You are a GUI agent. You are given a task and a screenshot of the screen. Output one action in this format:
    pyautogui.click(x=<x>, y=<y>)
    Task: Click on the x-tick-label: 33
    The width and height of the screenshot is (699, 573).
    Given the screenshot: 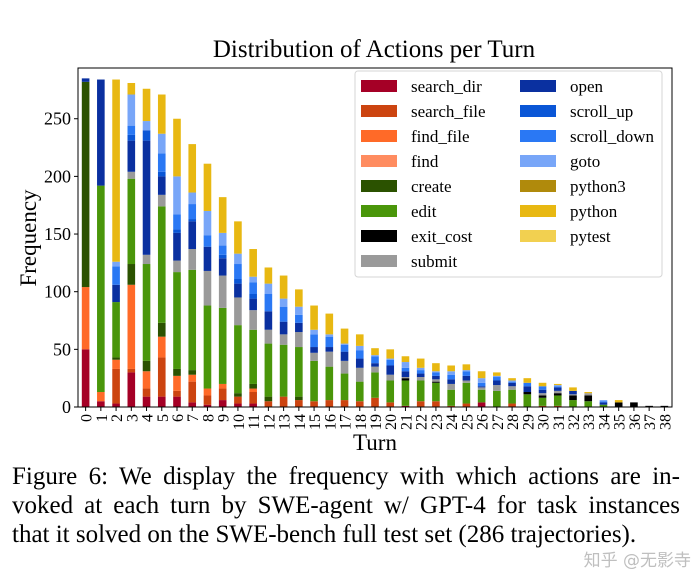 What is the action you would take?
    pyautogui.click(x=589, y=422)
    